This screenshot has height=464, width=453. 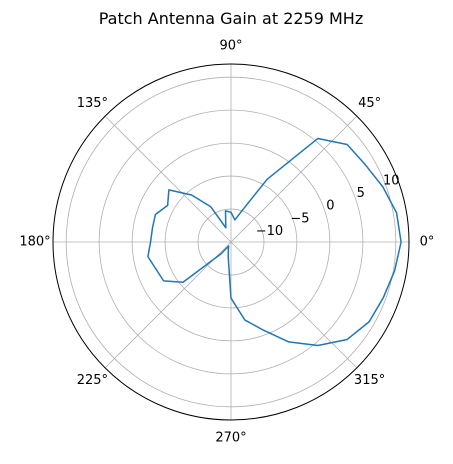 What do you see at coordinates (92, 380) in the screenshot?
I see `angle-tick-label-5: 225°` at bounding box center [92, 380].